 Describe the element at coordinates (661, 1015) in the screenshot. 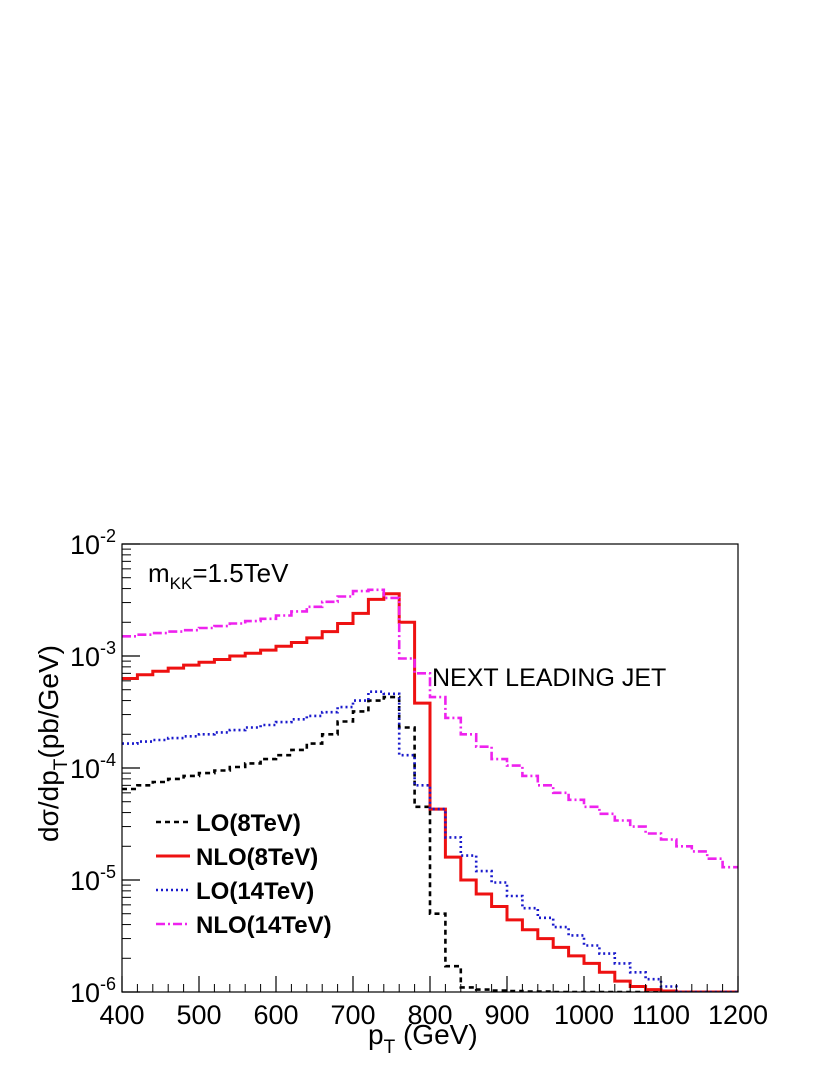

I see `x-tick-label: 1100` at that location.